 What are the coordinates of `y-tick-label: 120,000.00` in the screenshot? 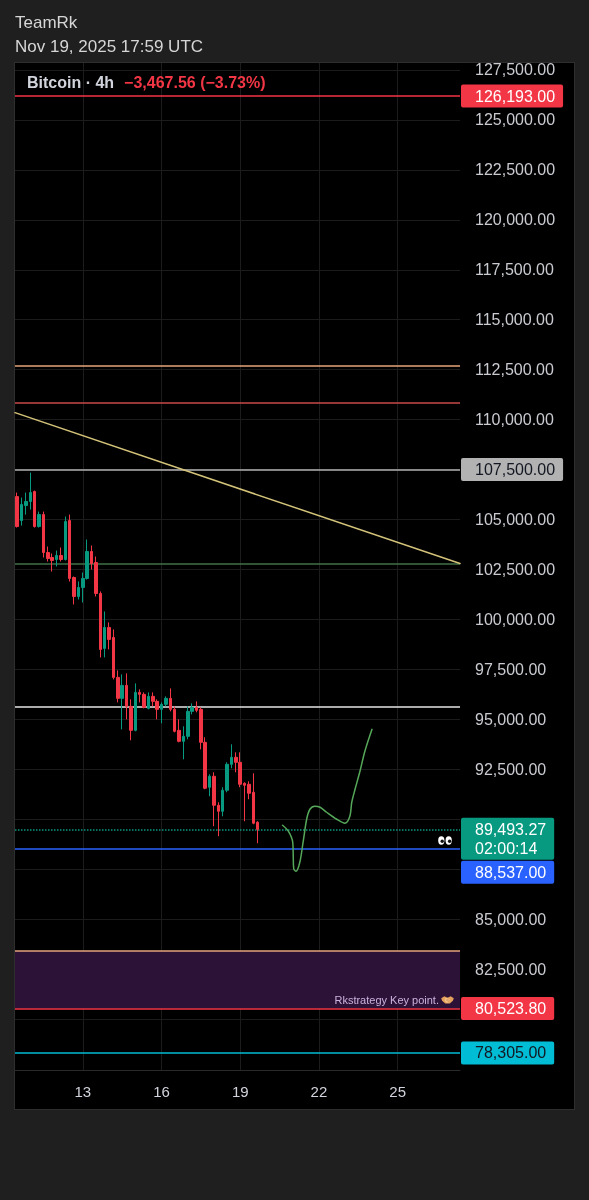 It's located at (515, 220).